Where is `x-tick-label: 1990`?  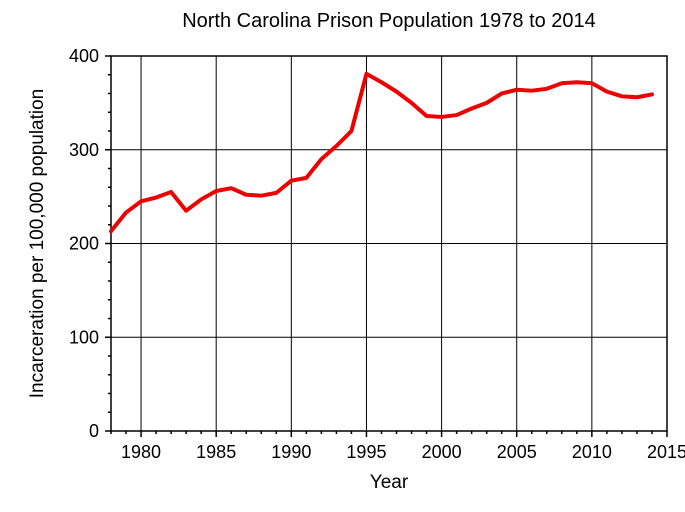
x-tick-label: 1990 is located at coordinates (291, 452).